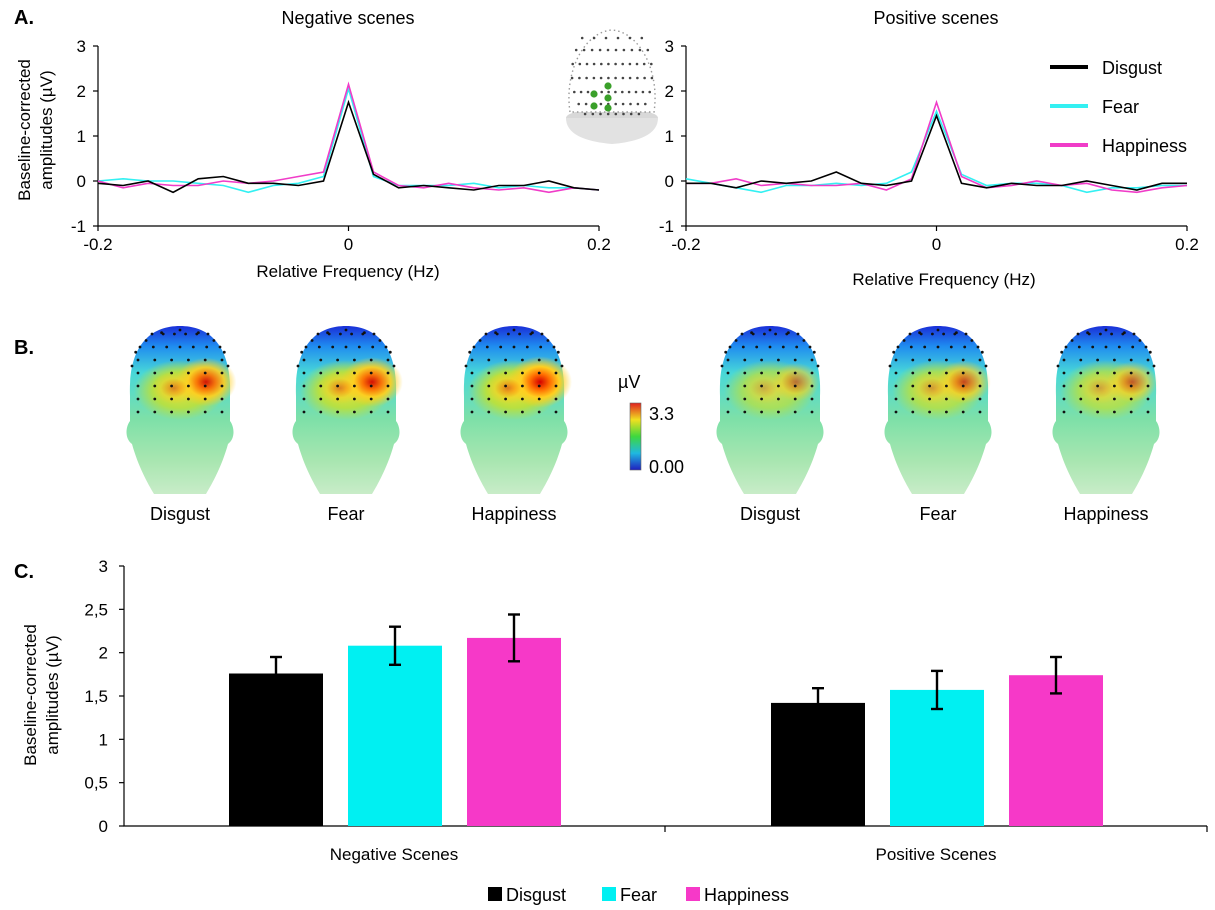 This screenshot has height=910, width=1215. What do you see at coordinates (599, 244) in the screenshot?
I see `x-tick-label: 0.2` at bounding box center [599, 244].